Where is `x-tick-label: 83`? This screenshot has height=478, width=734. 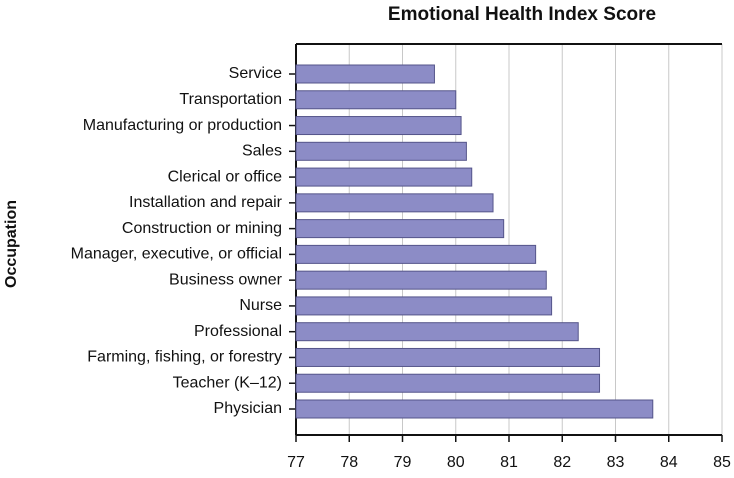
x-tick-label: 83 is located at coordinates (616, 462).